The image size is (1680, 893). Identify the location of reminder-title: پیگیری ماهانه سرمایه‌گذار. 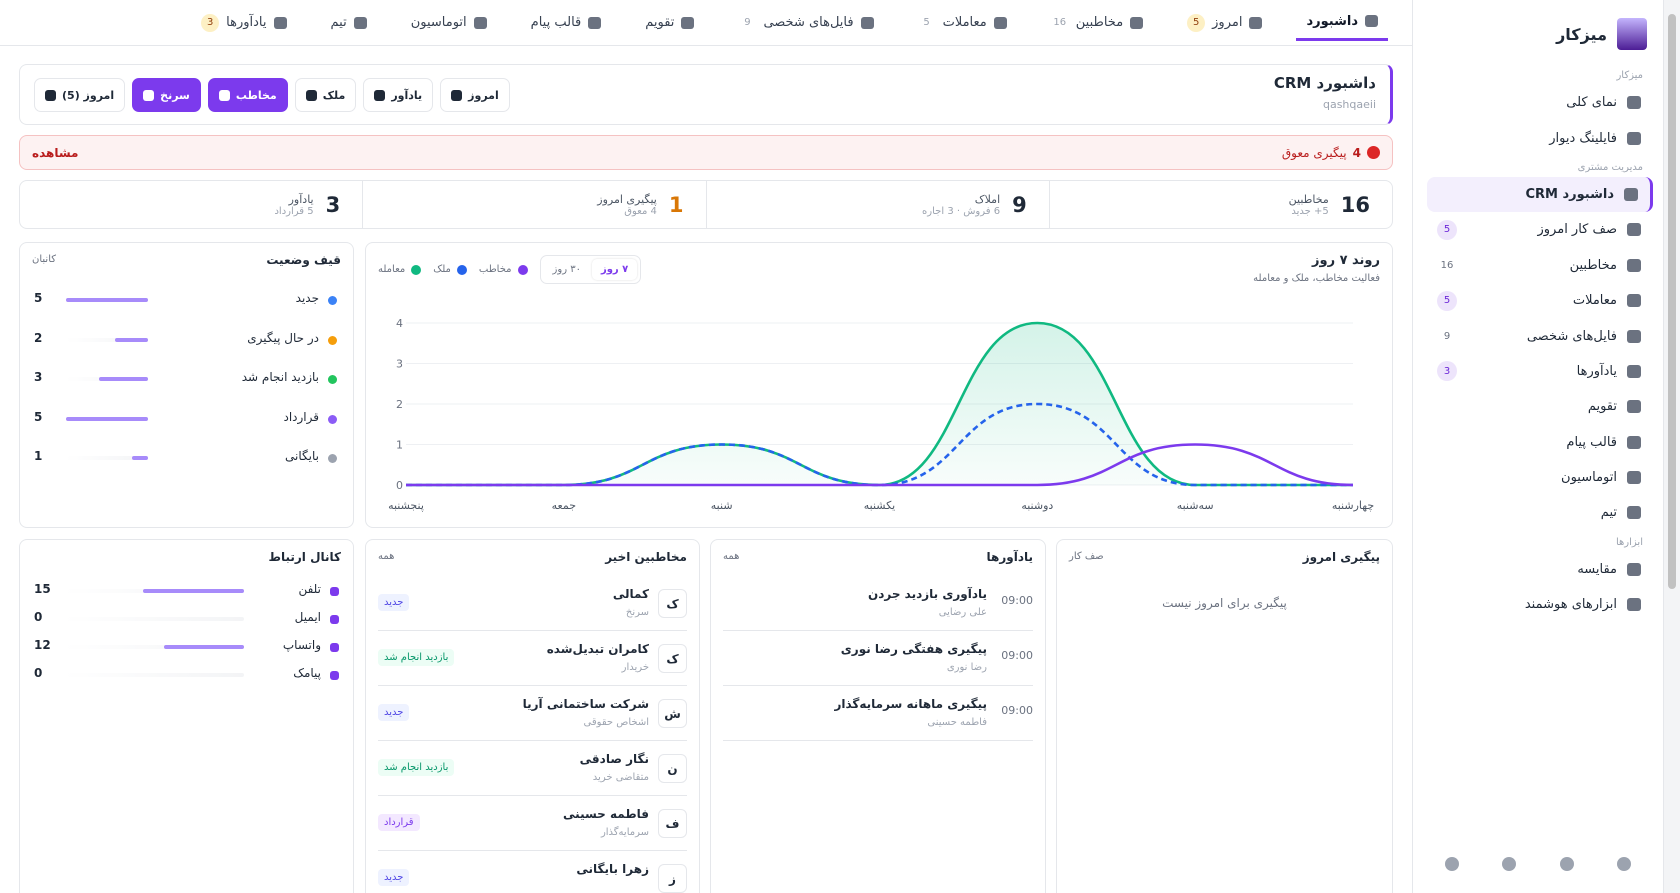
(910, 704).